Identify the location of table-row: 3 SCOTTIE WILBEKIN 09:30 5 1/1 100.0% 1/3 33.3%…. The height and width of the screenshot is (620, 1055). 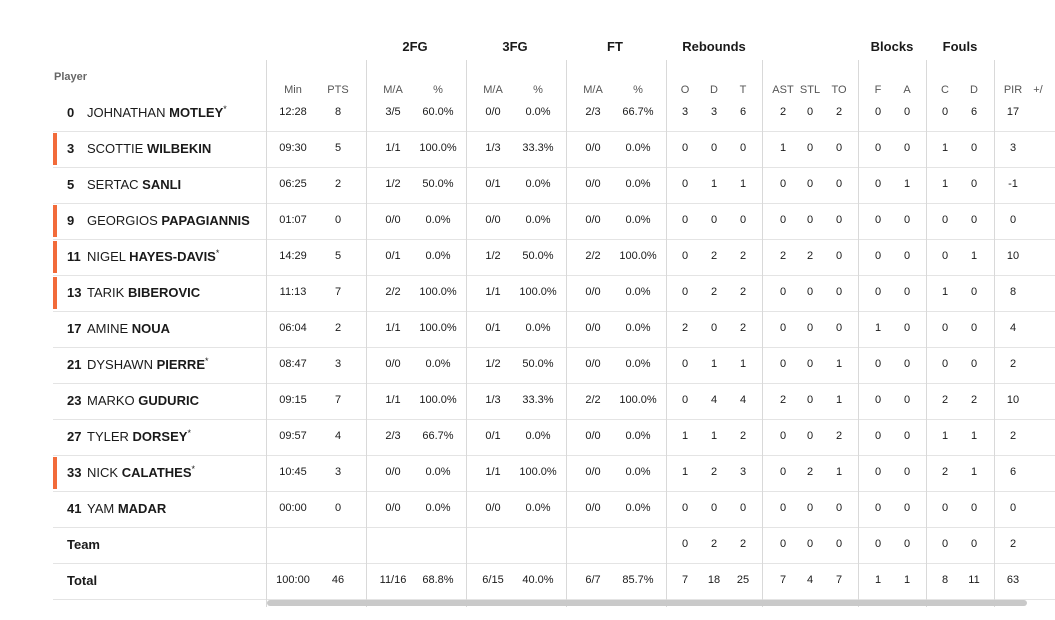
(554, 149).